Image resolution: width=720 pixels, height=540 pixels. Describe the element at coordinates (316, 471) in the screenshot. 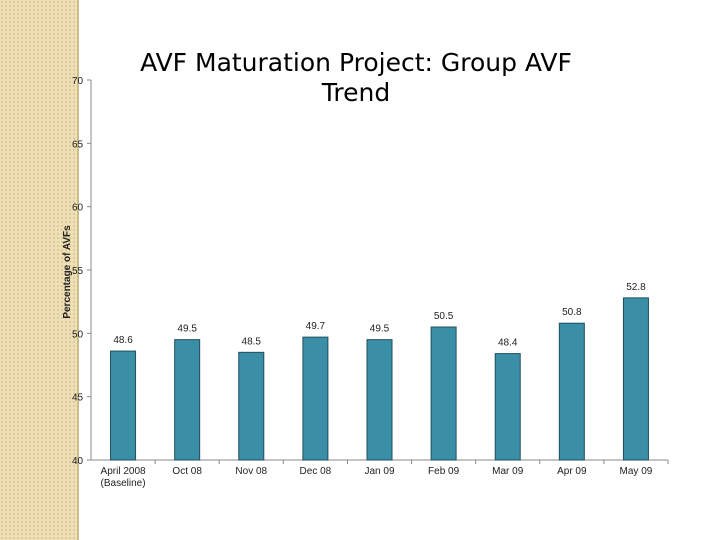

I see `x-category-label: Dec 08` at that location.